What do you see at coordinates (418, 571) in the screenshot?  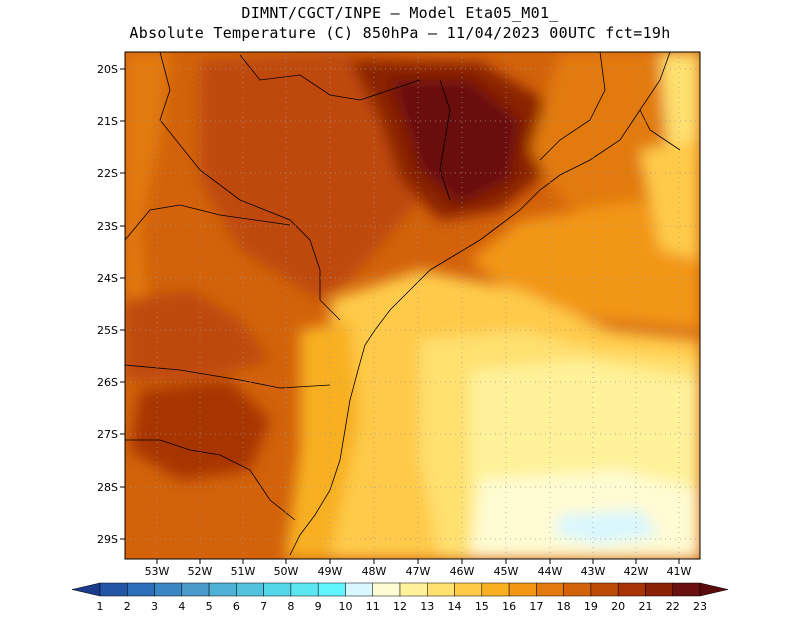 I see `lon-label: 47W` at bounding box center [418, 571].